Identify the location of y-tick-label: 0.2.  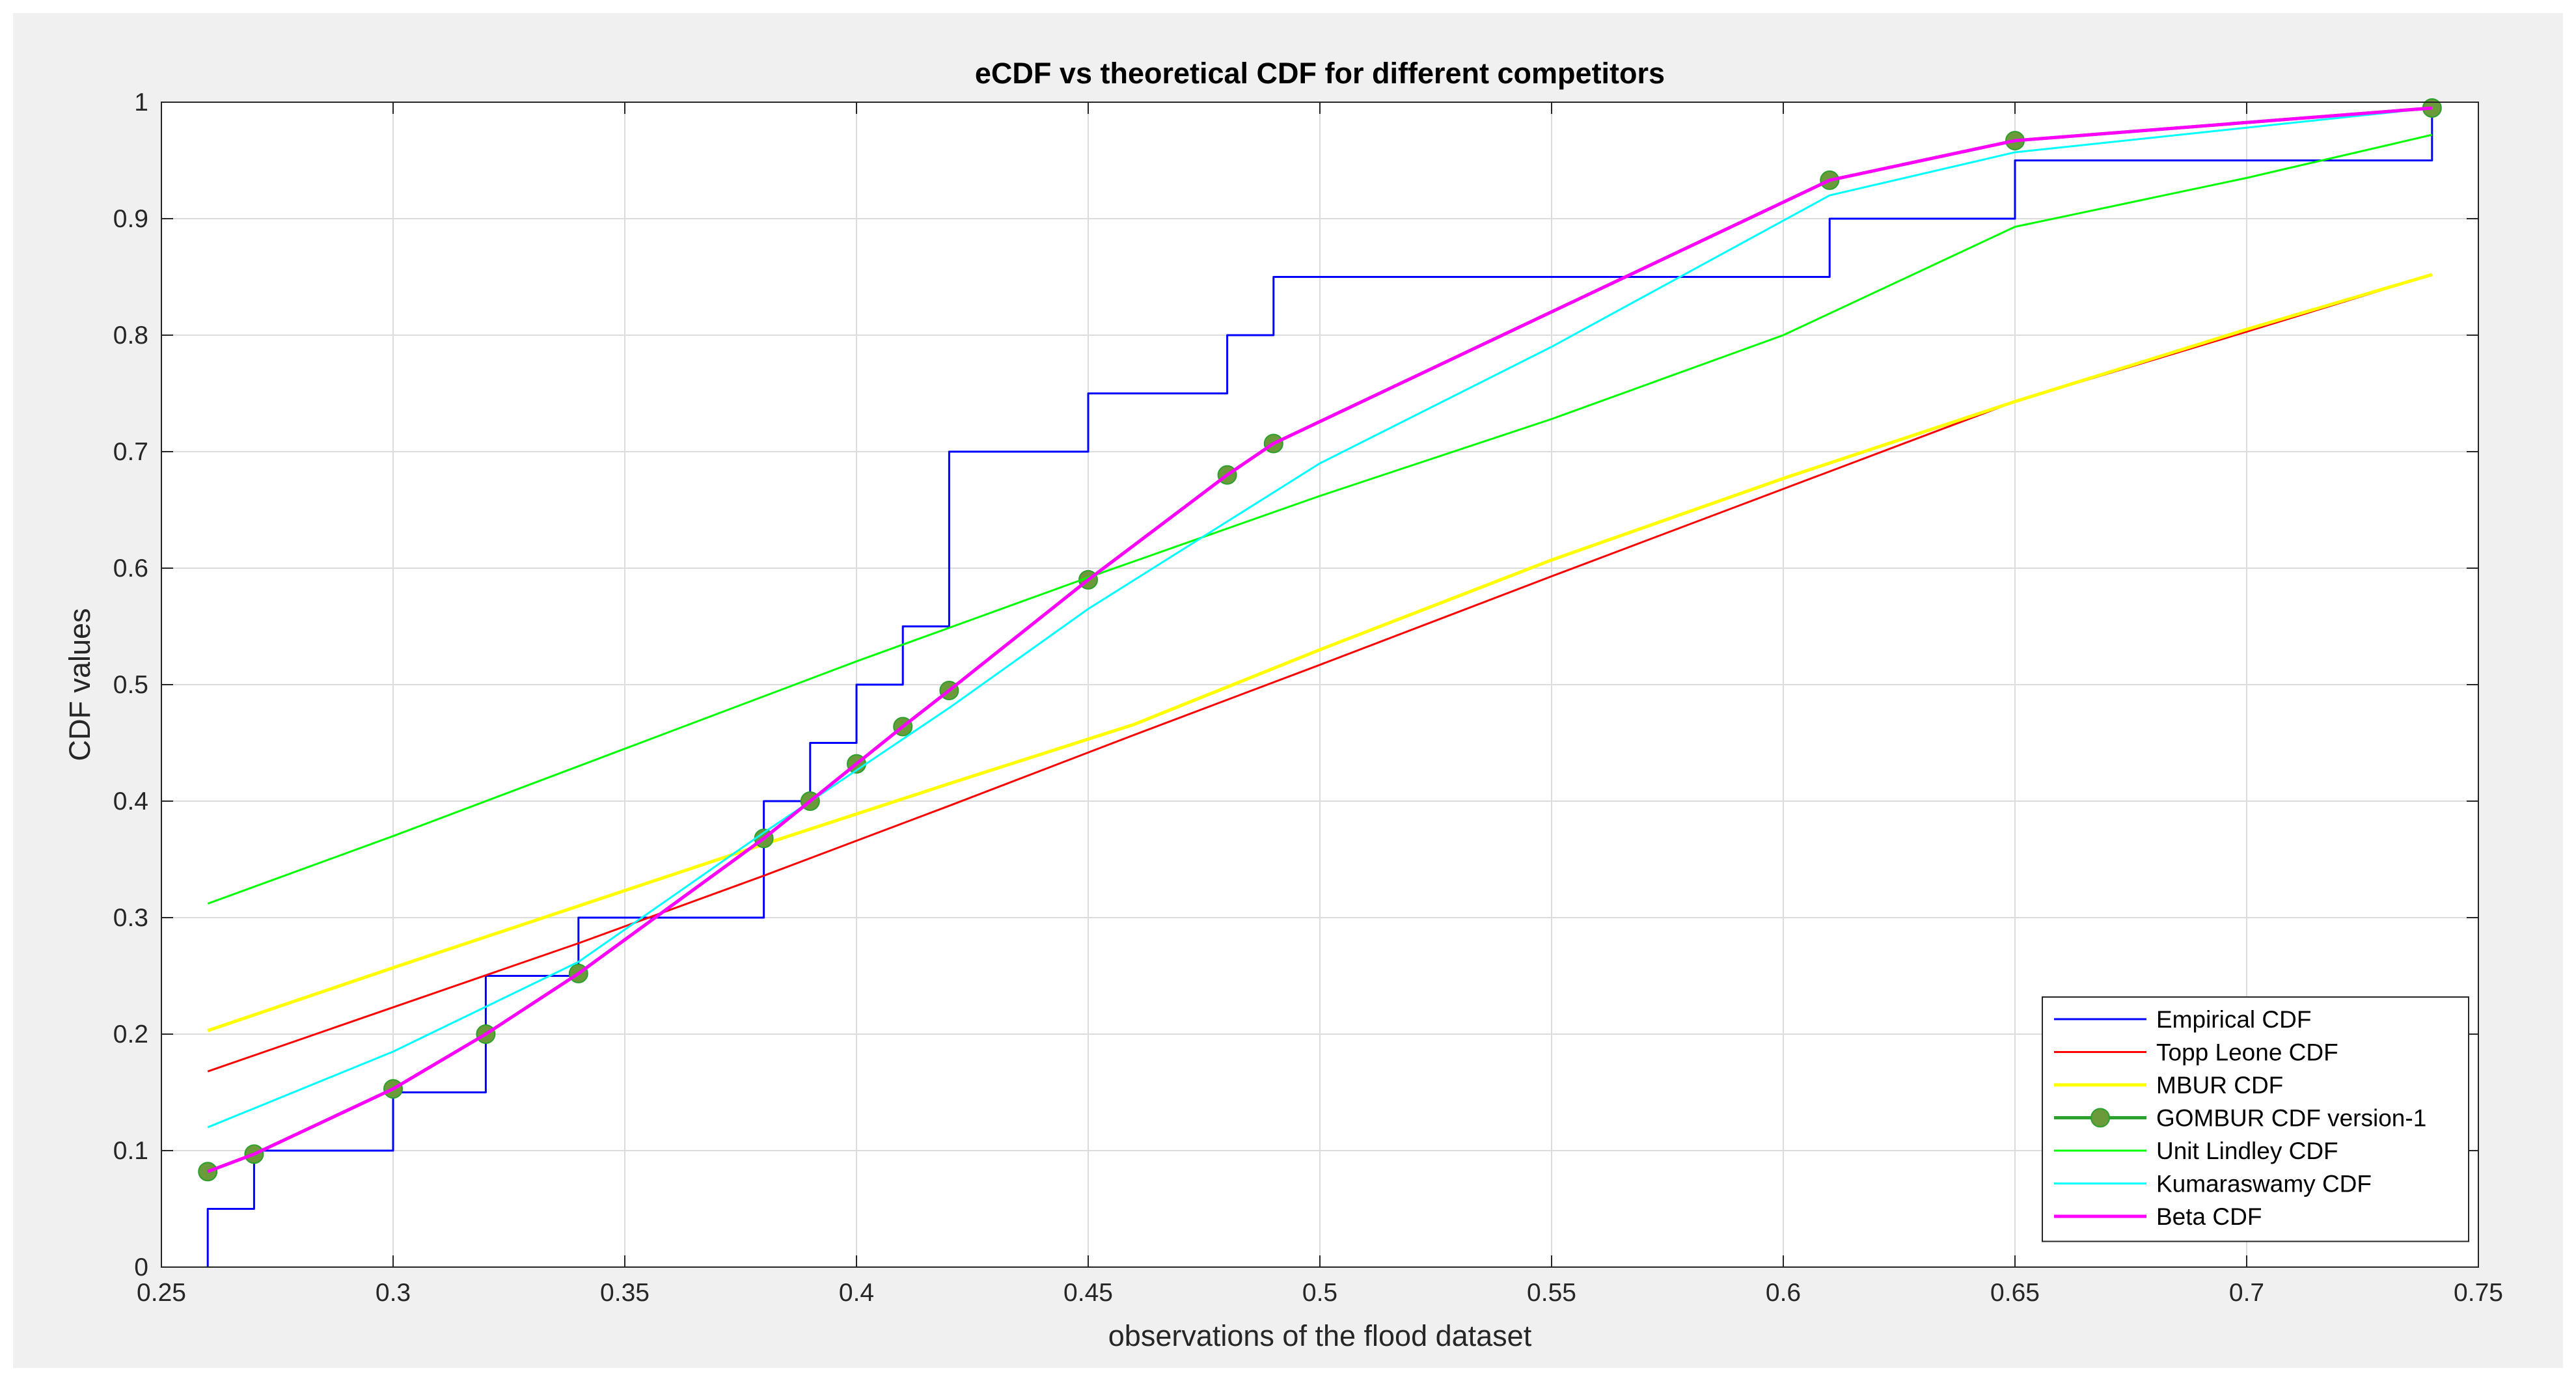
(131, 1034).